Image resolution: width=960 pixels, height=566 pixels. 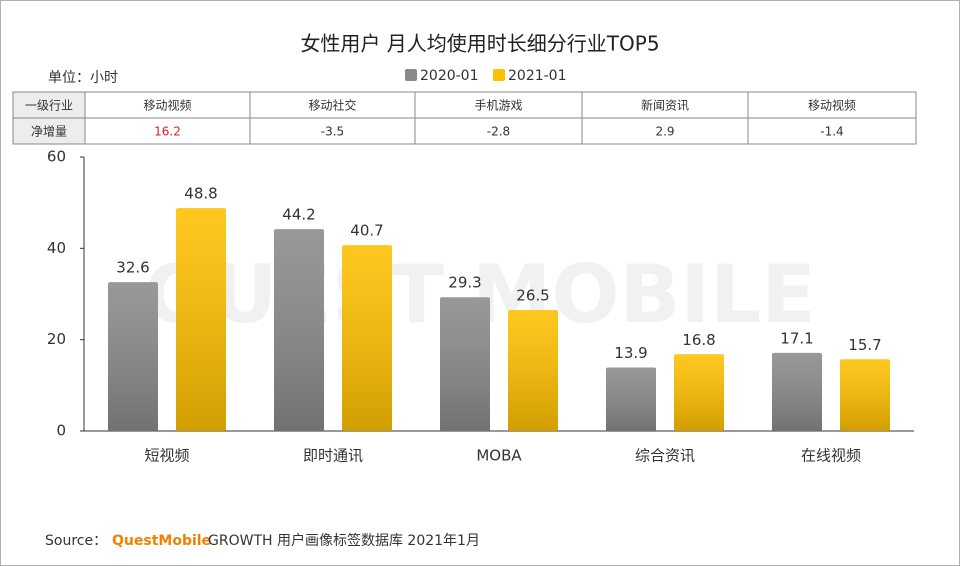 I want to click on data-label: 16.8, so click(x=698, y=340).